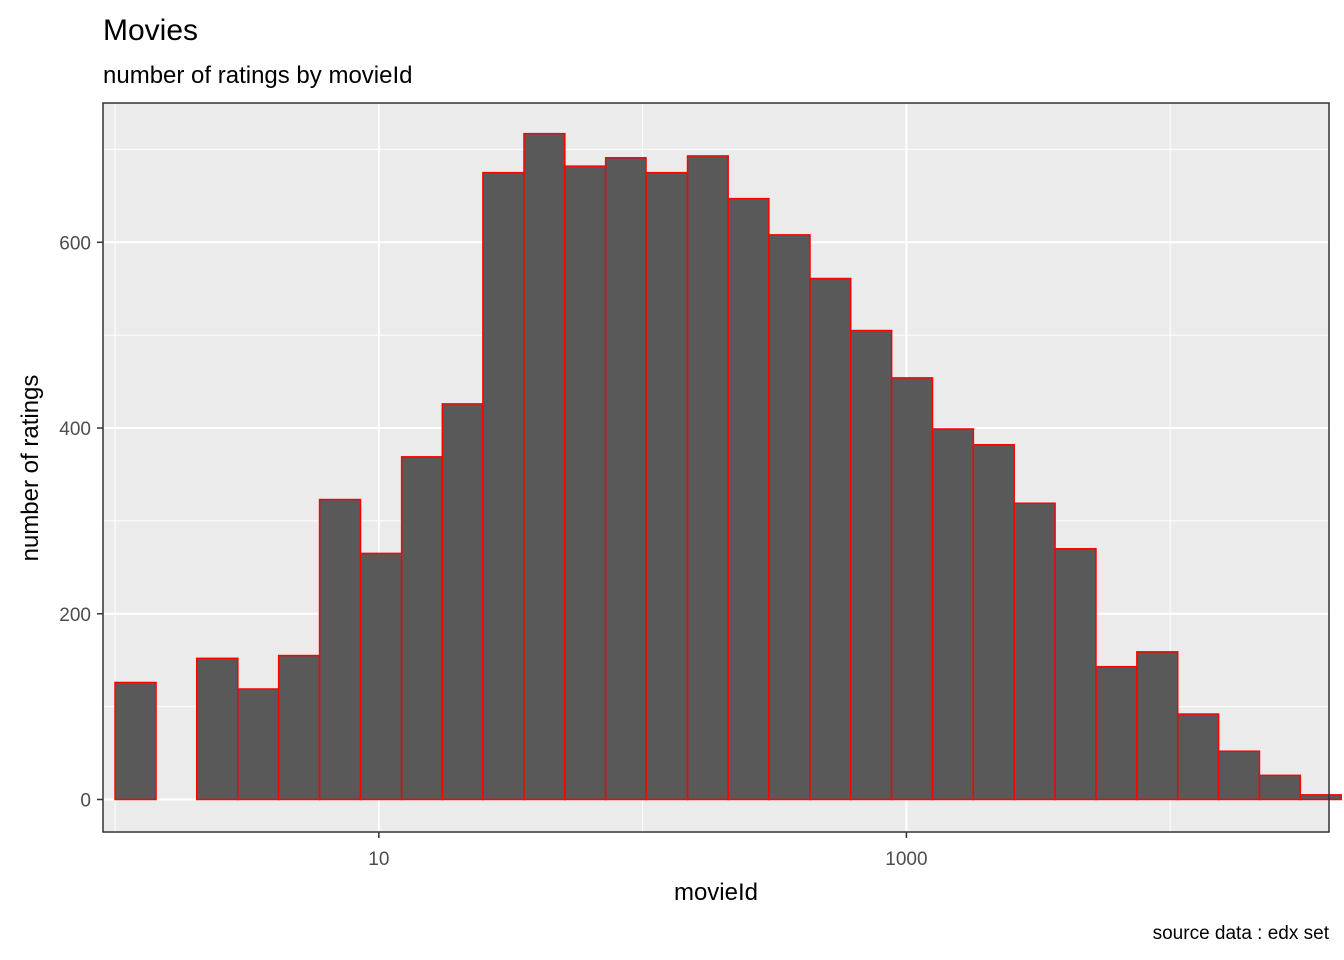 The height and width of the screenshot is (960, 1344). I want to click on y-tick-label: 400, so click(75, 429).